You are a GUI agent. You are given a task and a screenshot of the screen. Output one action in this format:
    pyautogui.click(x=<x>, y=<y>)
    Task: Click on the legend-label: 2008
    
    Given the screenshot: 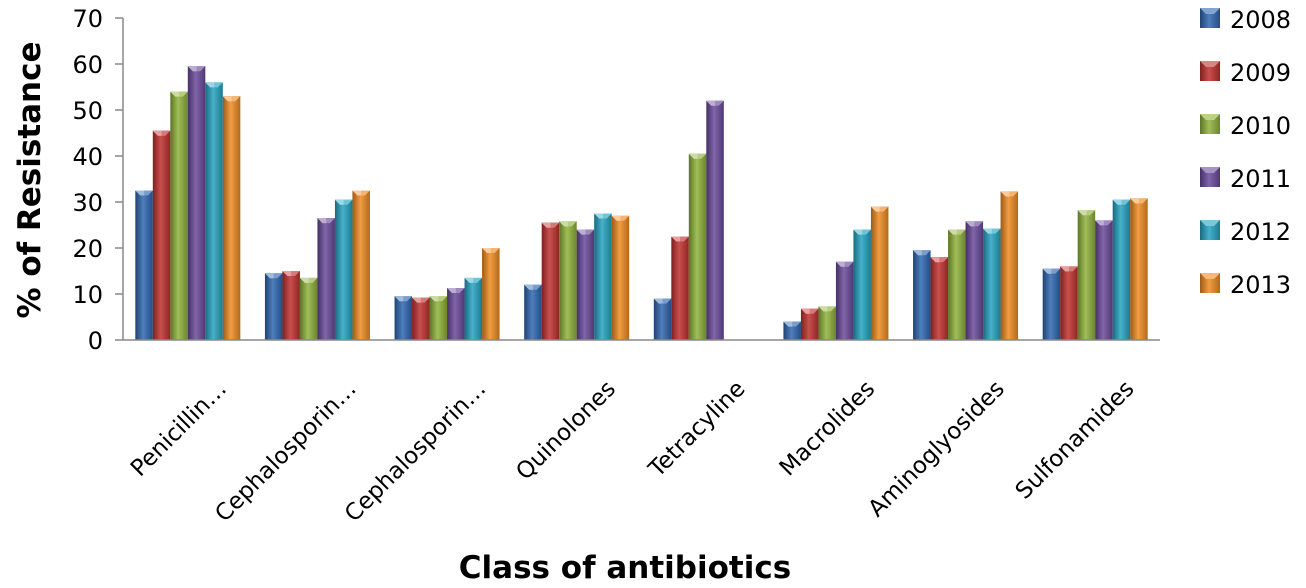 What is the action you would take?
    pyautogui.click(x=1260, y=20)
    